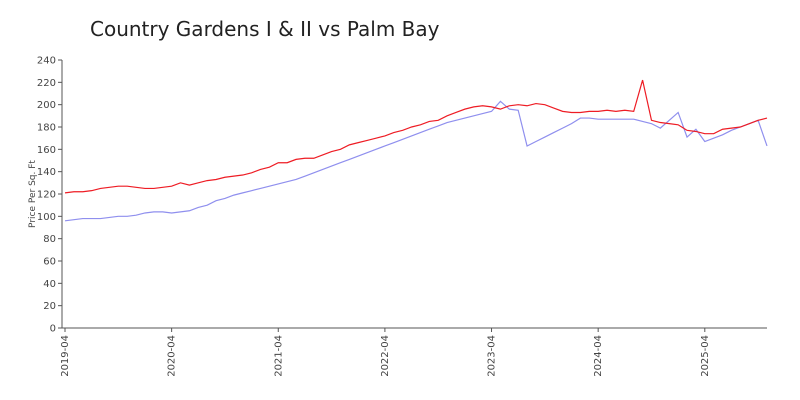  What do you see at coordinates (33, 194) in the screenshot?
I see `y-axis-label: Price Per Sq. Ft` at bounding box center [33, 194].